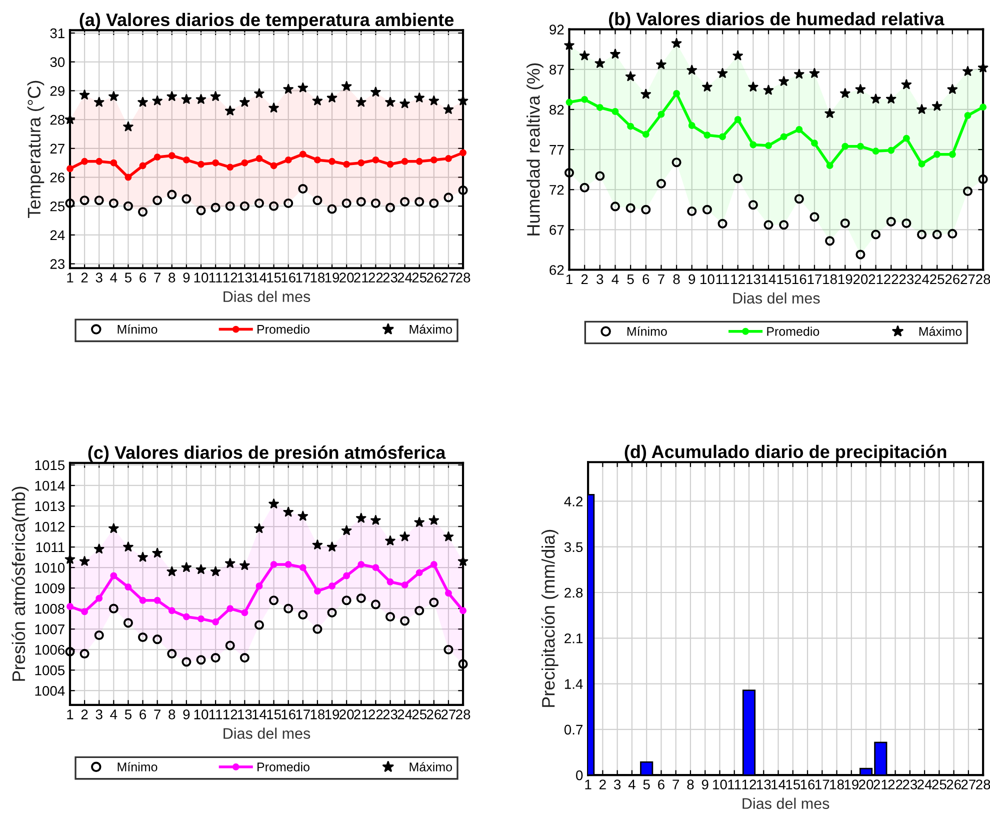  What do you see at coordinates (785, 453) in the screenshot?
I see `chart-title: (d) Acumulado diario de precipitación` at bounding box center [785, 453].